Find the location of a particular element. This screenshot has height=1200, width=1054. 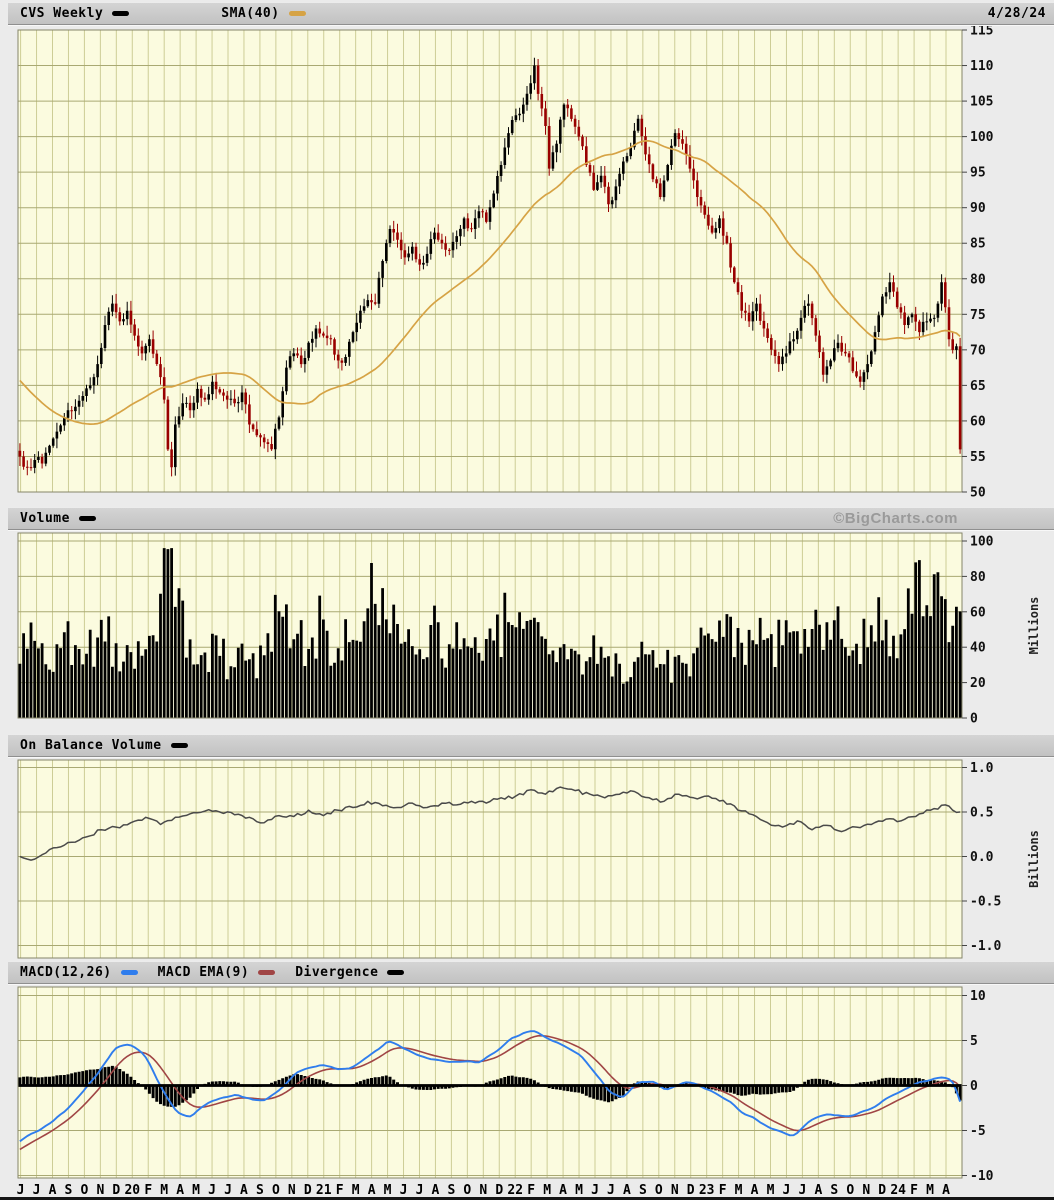

volume-ytick-label: 0 is located at coordinates (974, 719).